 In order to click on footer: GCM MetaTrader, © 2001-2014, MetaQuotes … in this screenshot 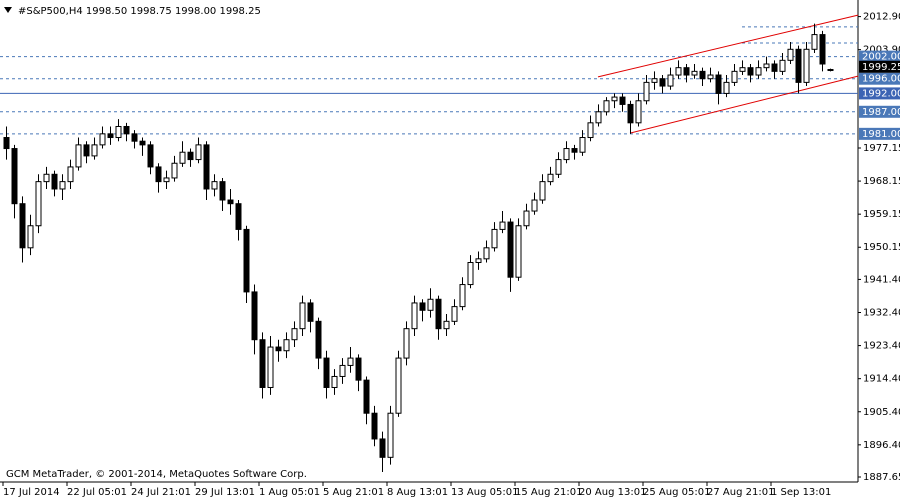, I will do `click(156, 474)`.